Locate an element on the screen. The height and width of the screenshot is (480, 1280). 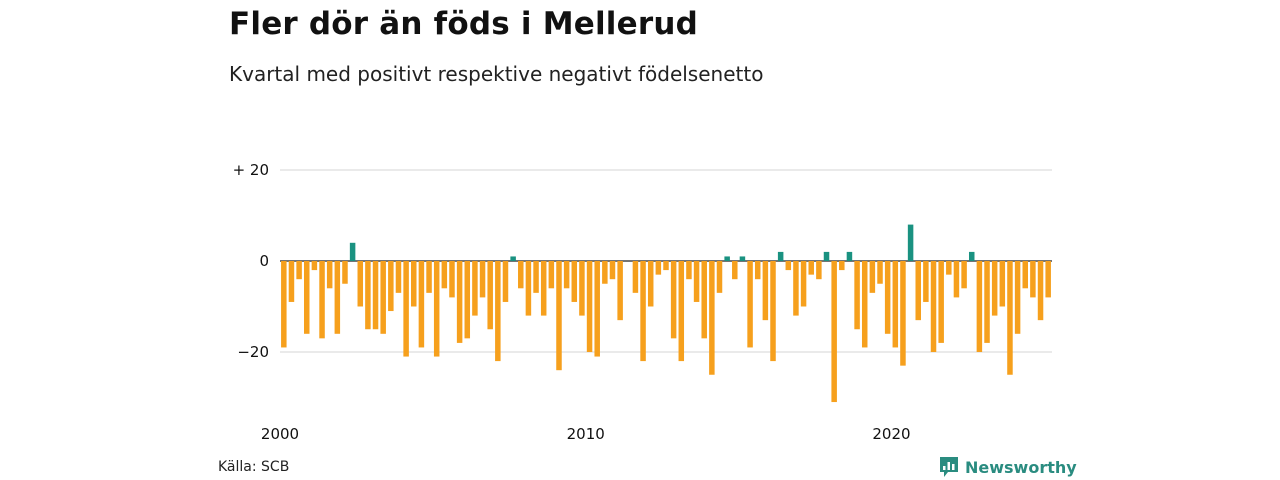
newsworthy-logo-icon is located at coordinates (949, 467).